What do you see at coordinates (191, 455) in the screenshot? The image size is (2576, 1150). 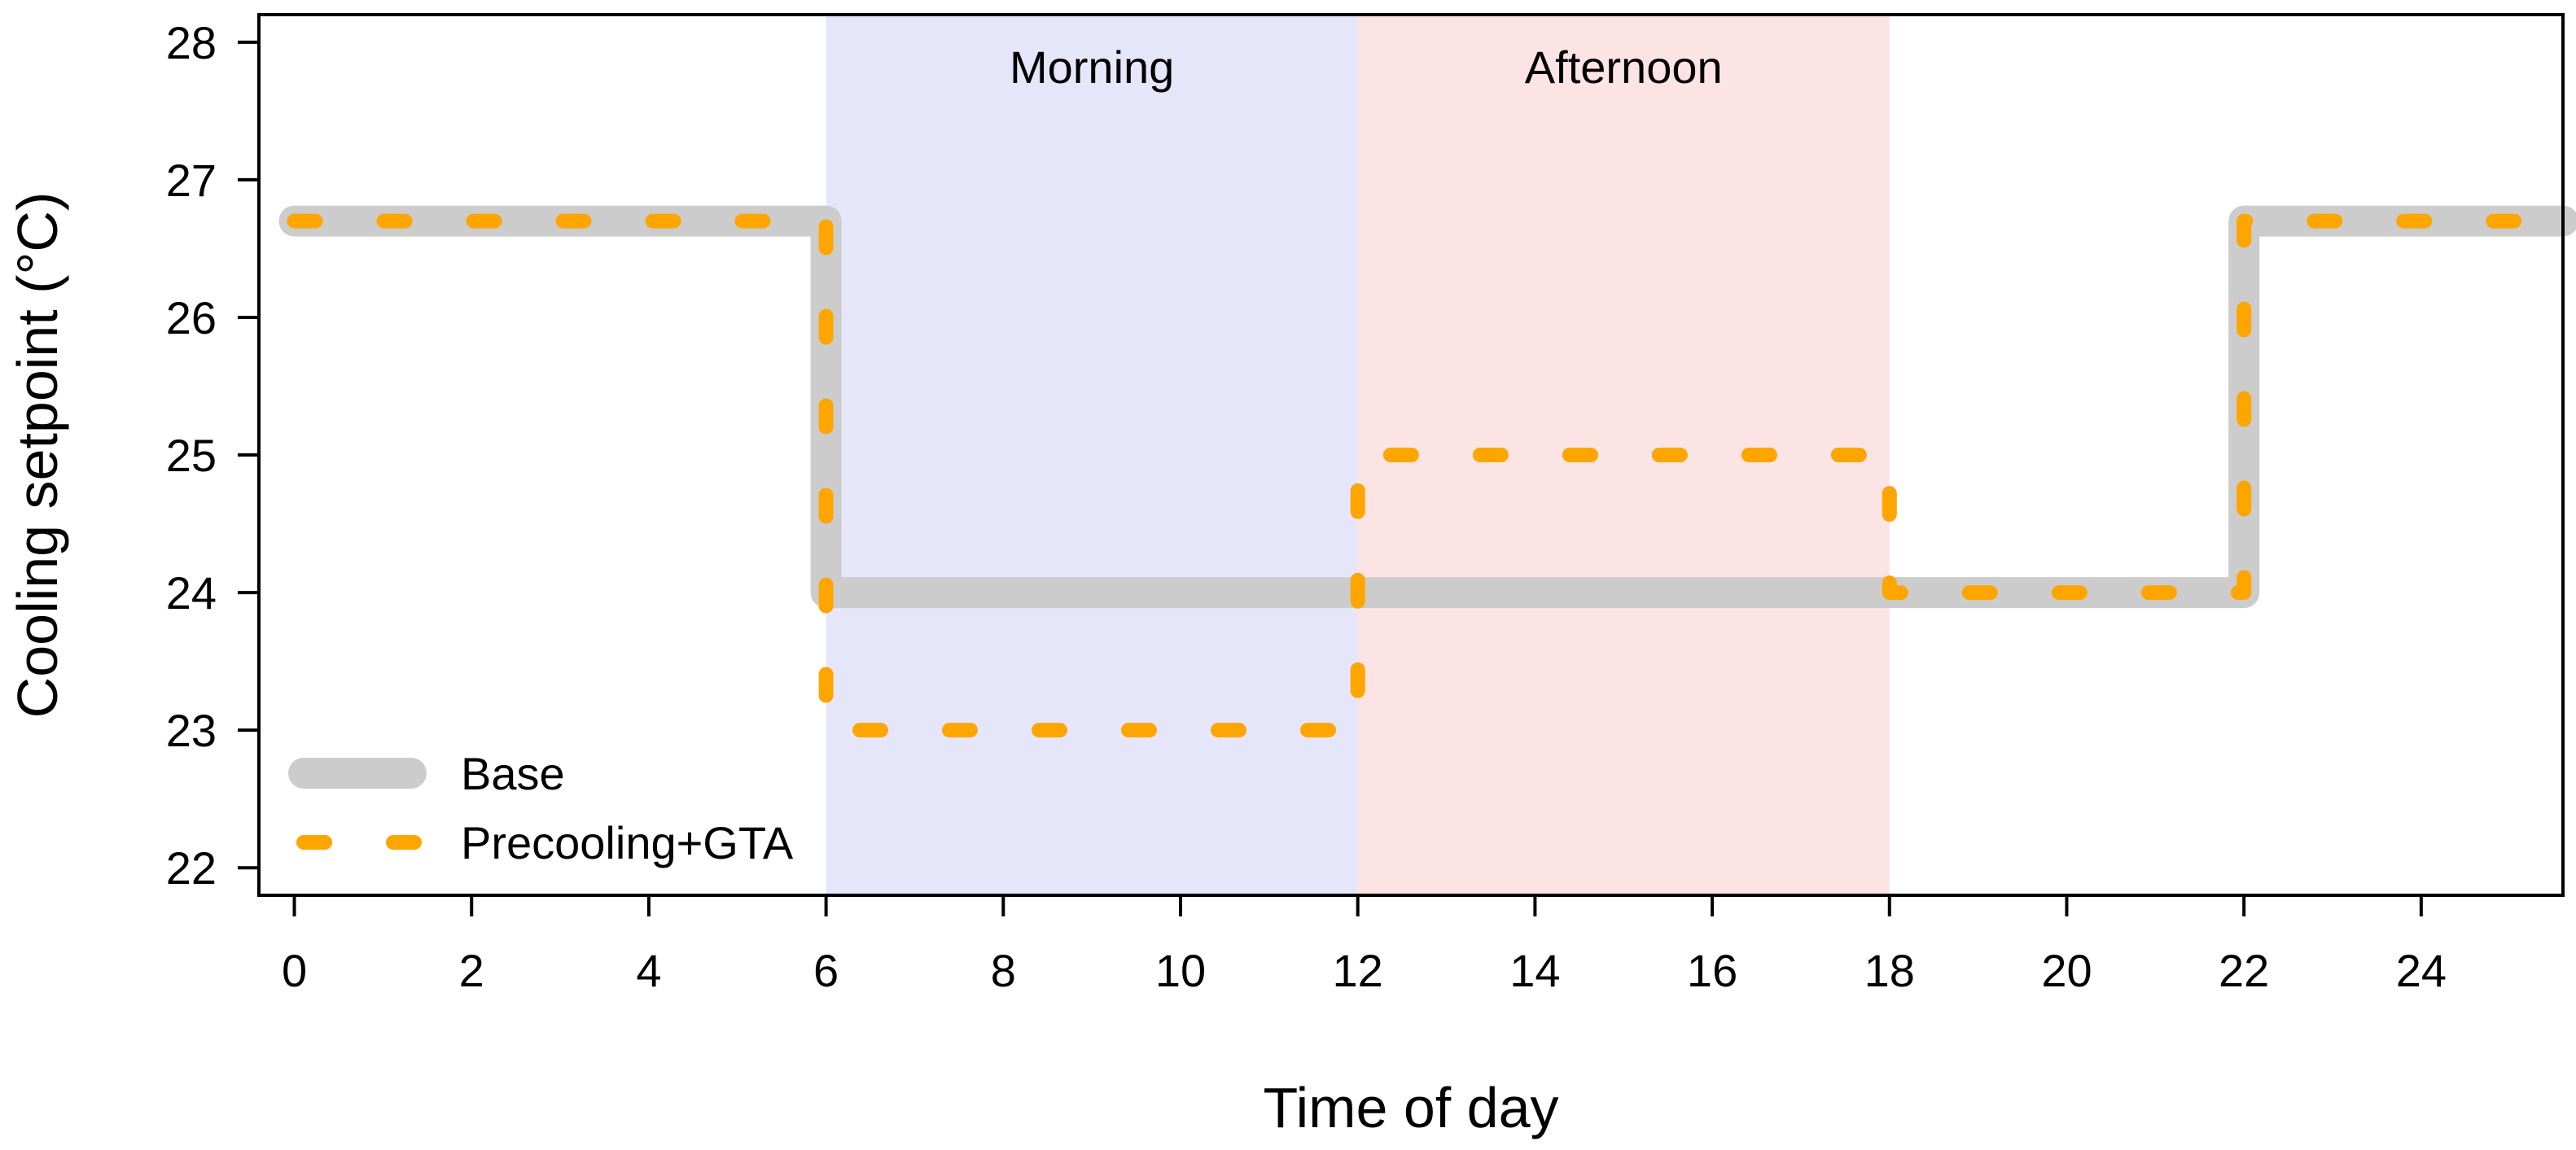 I see `y-tick-label: 25` at bounding box center [191, 455].